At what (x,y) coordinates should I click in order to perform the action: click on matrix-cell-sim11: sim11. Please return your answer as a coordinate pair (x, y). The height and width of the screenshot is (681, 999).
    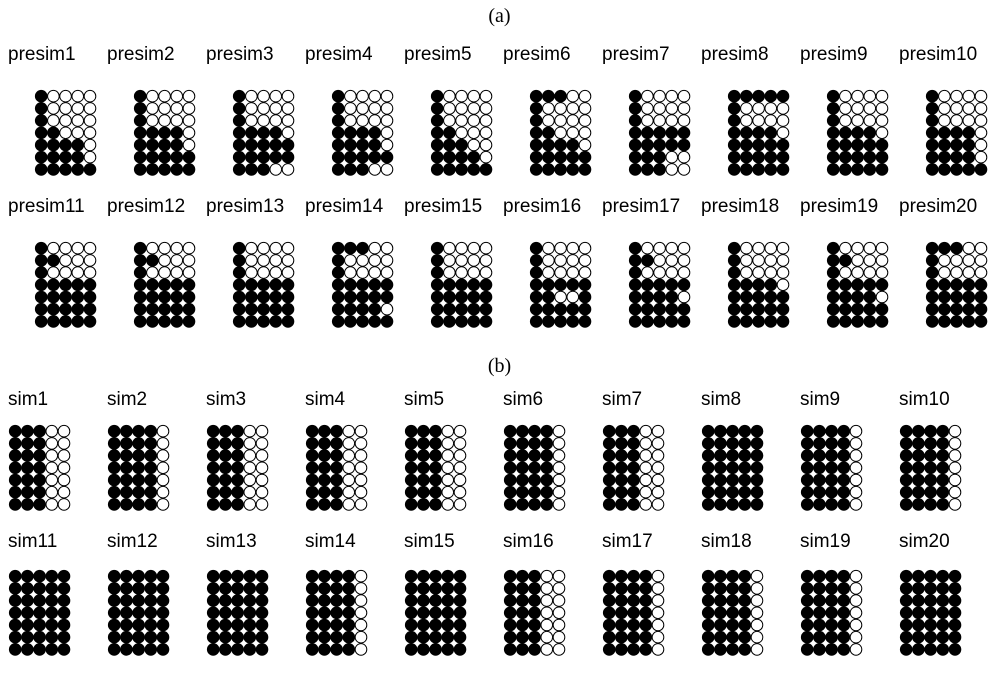
    Looking at the image, I should click on (57, 606).